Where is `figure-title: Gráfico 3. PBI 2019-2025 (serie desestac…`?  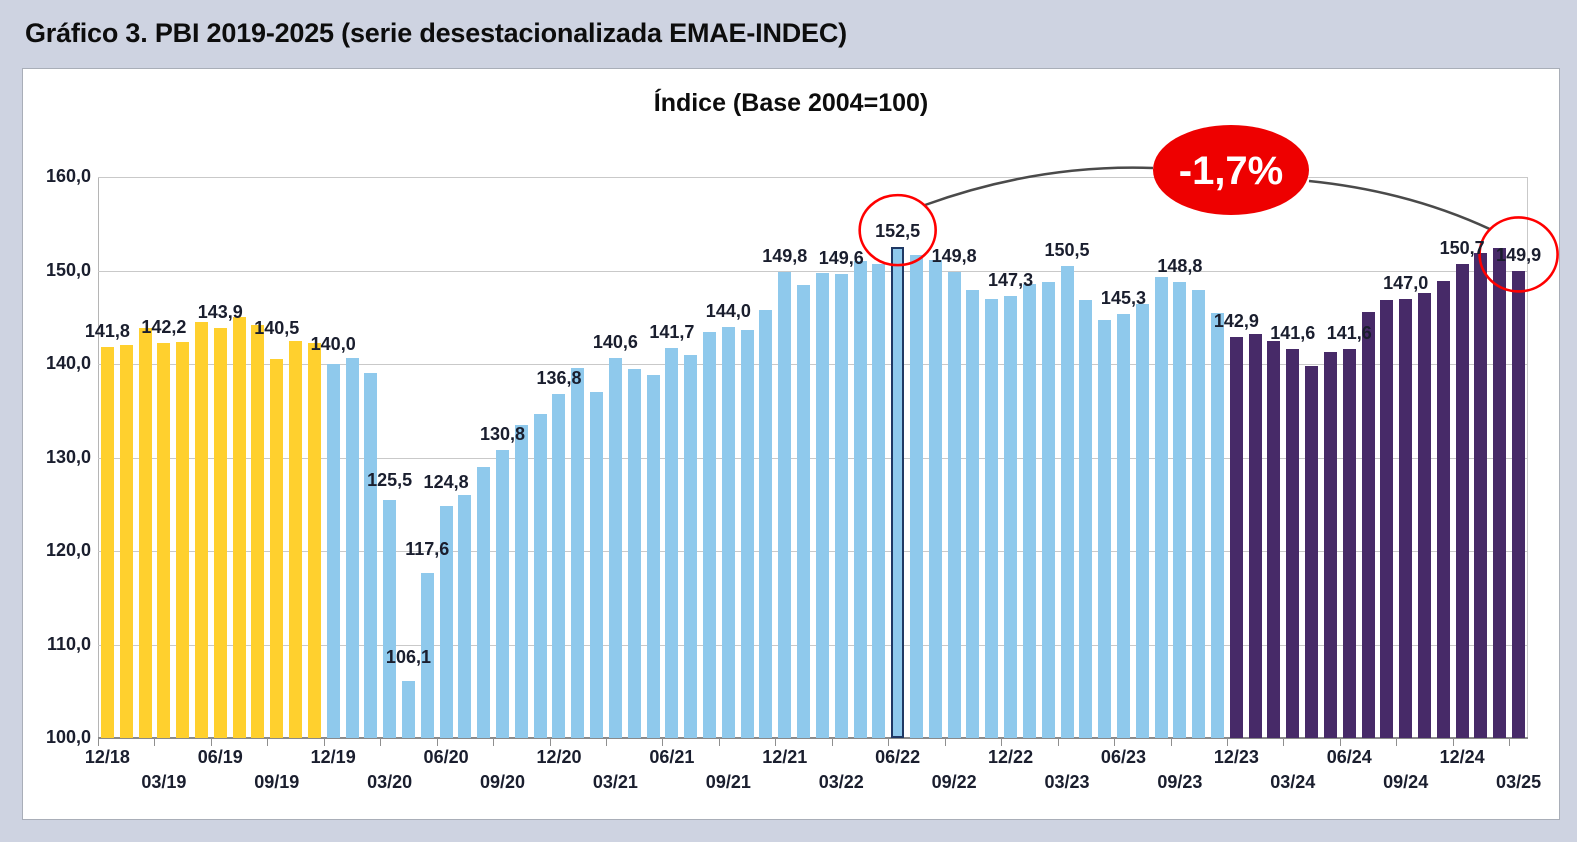 figure-title: Gráfico 3. PBI 2019-2025 (serie desestac… is located at coordinates (436, 33).